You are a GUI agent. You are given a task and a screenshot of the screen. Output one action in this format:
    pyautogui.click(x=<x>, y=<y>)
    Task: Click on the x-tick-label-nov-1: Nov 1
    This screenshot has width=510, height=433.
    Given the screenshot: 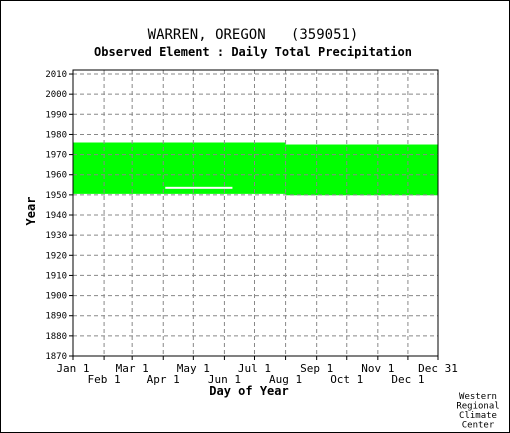 What is the action you would take?
    pyautogui.click(x=377, y=368)
    